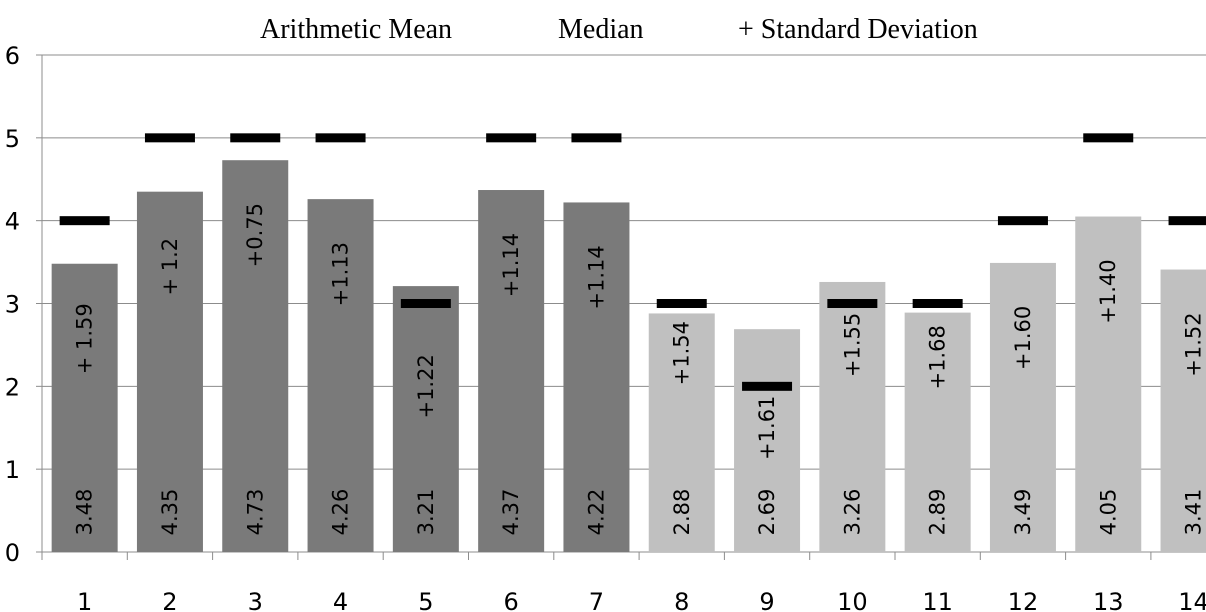 The width and height of the screenshot is (1206, 612). What do you see at coordinates (511, 265) in the screenshot?
I see `sd-label-6: +1.14` at bounding box center [511, 265].